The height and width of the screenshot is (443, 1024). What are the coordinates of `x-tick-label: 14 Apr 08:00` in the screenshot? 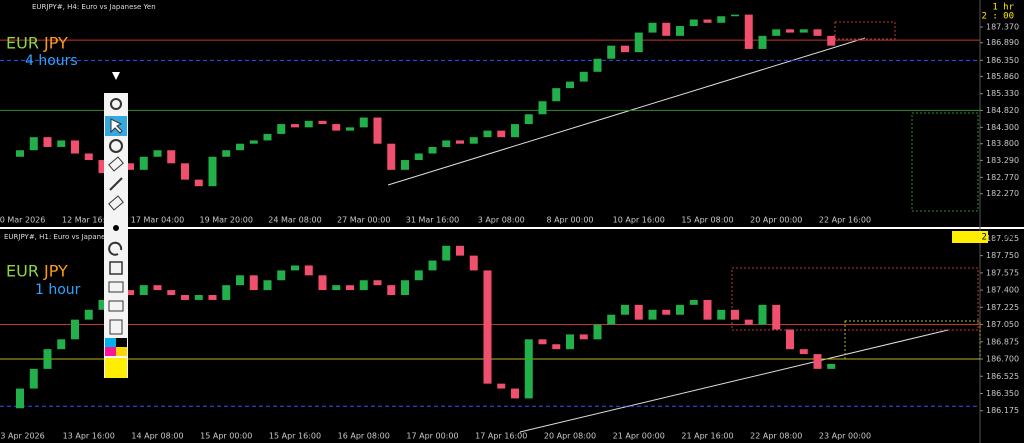 It's located at (157, 436).